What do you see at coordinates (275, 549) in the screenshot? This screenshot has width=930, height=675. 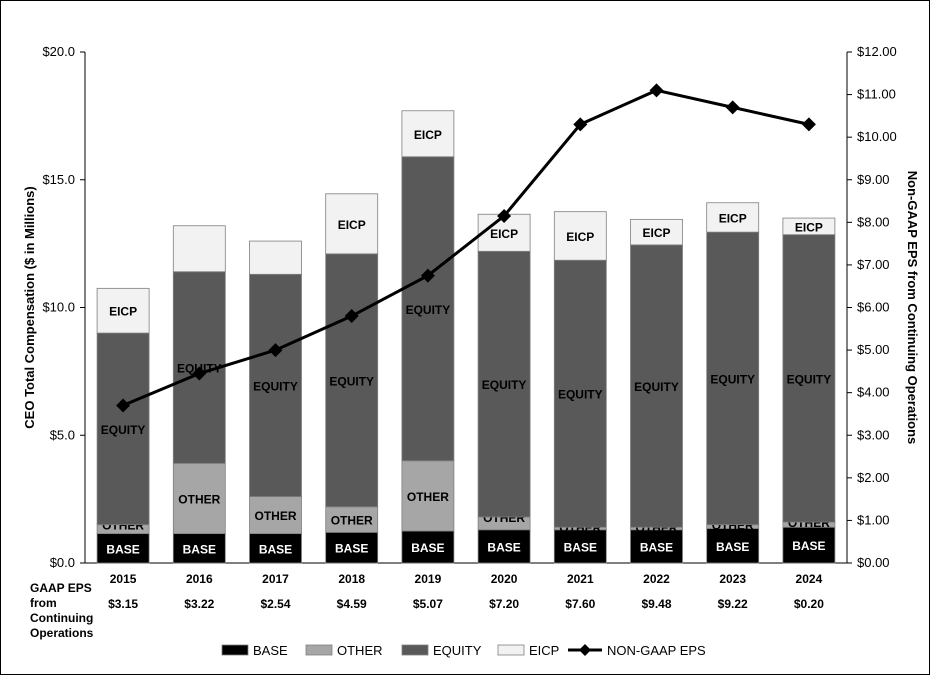 I see `segment-label-base-2017: BASE` at bounding box center [275, 549].